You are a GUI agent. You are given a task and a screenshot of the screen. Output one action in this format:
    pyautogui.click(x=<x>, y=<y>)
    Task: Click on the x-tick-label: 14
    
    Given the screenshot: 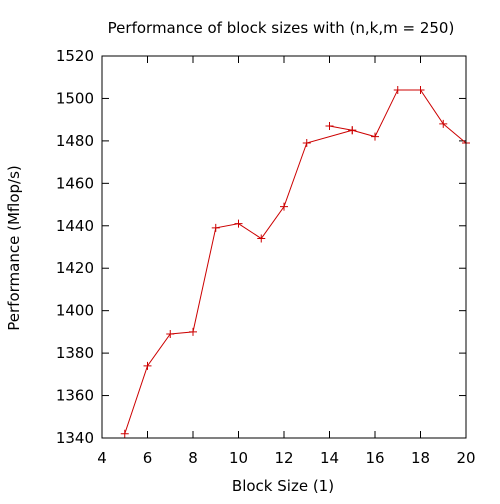 What is the action you would take?
    pyautogui.click(x=329, y=458)
    